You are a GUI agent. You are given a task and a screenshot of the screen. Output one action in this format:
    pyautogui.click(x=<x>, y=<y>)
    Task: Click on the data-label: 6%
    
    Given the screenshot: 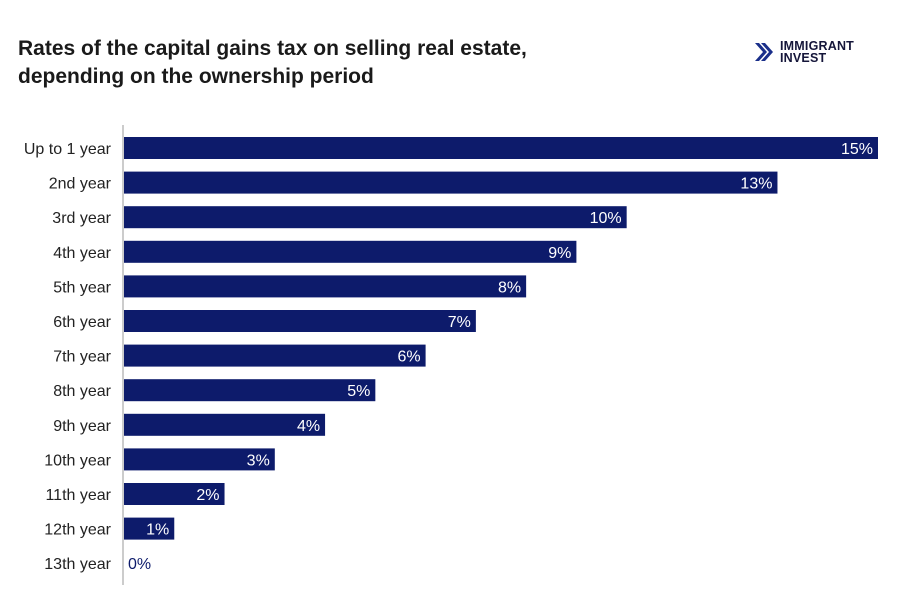 What is the action you would take?
    pyautogui.click(x=408, y=357)
    